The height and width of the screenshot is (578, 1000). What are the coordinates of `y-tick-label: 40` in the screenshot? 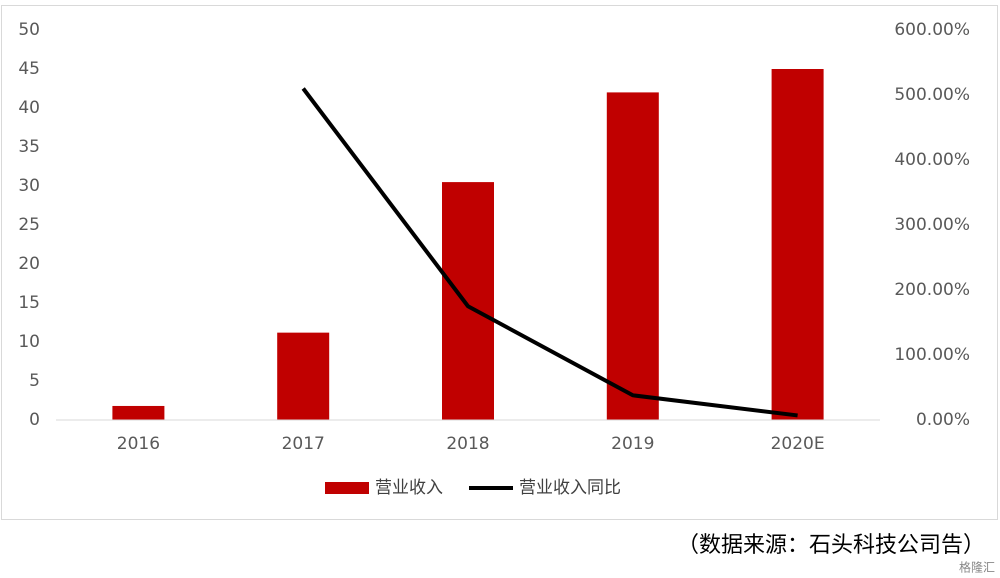 It's located at (29, 108).